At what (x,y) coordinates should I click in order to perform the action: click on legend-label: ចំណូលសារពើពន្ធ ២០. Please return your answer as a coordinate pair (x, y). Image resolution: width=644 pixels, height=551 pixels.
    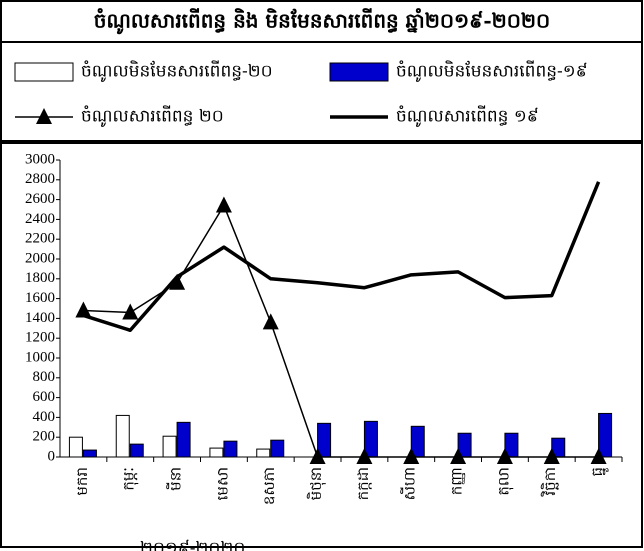
    Looking at the image, I should click on (152, 116).